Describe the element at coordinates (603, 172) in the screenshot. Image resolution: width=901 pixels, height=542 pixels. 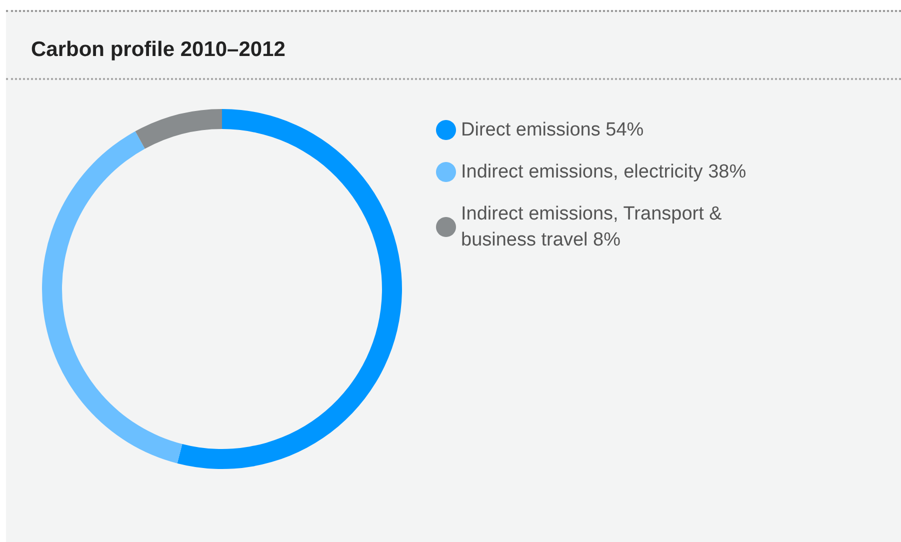
I see `legend-label: Indirect emissions, electricity 38%` at that location.